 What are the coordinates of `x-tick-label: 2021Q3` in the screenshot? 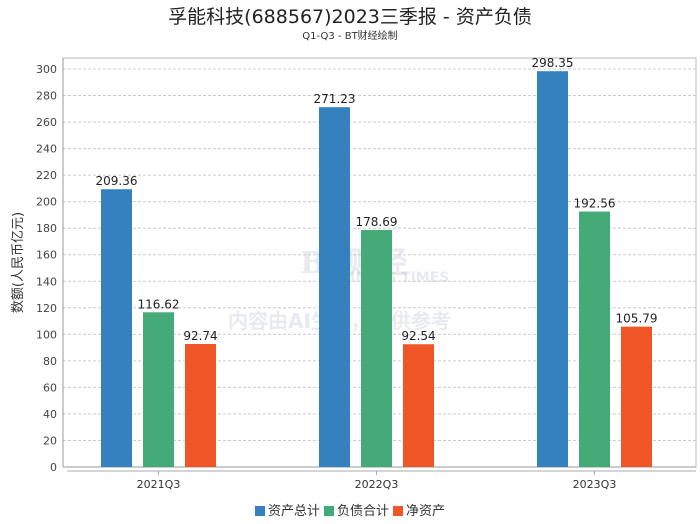 It's located at (159, 484).